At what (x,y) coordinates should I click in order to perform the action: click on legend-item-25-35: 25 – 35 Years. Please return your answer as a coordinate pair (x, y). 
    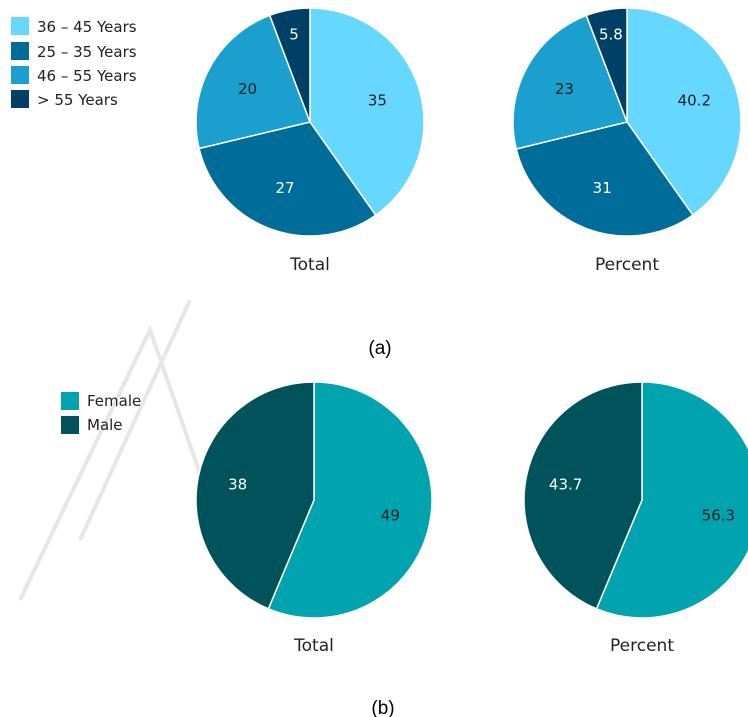
    Looking at the image, I should click on (74, 51).